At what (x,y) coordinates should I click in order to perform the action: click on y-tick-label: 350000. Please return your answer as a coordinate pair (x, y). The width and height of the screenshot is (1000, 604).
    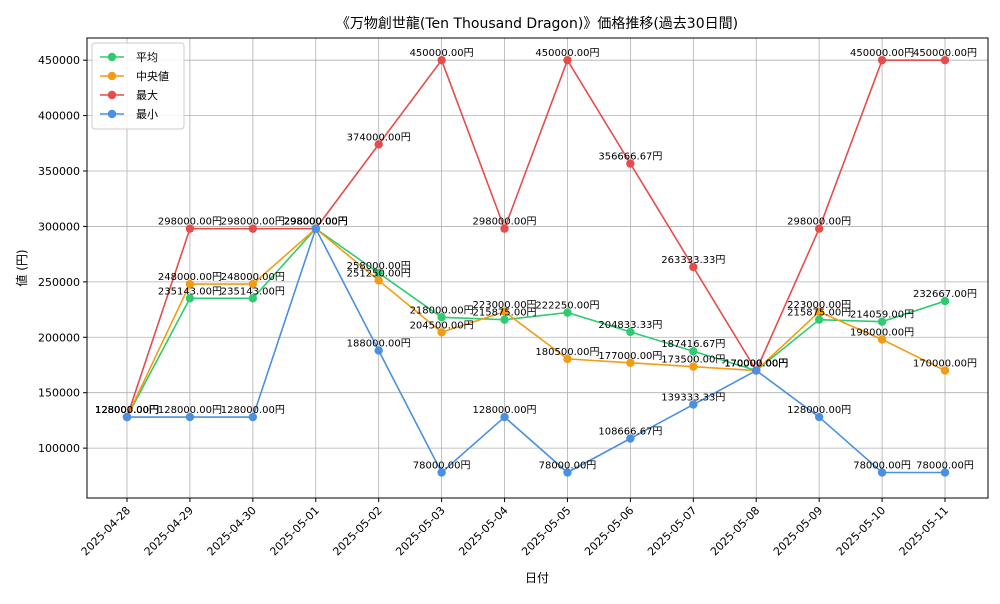
    Looking at the image, I should click on (59, 171).